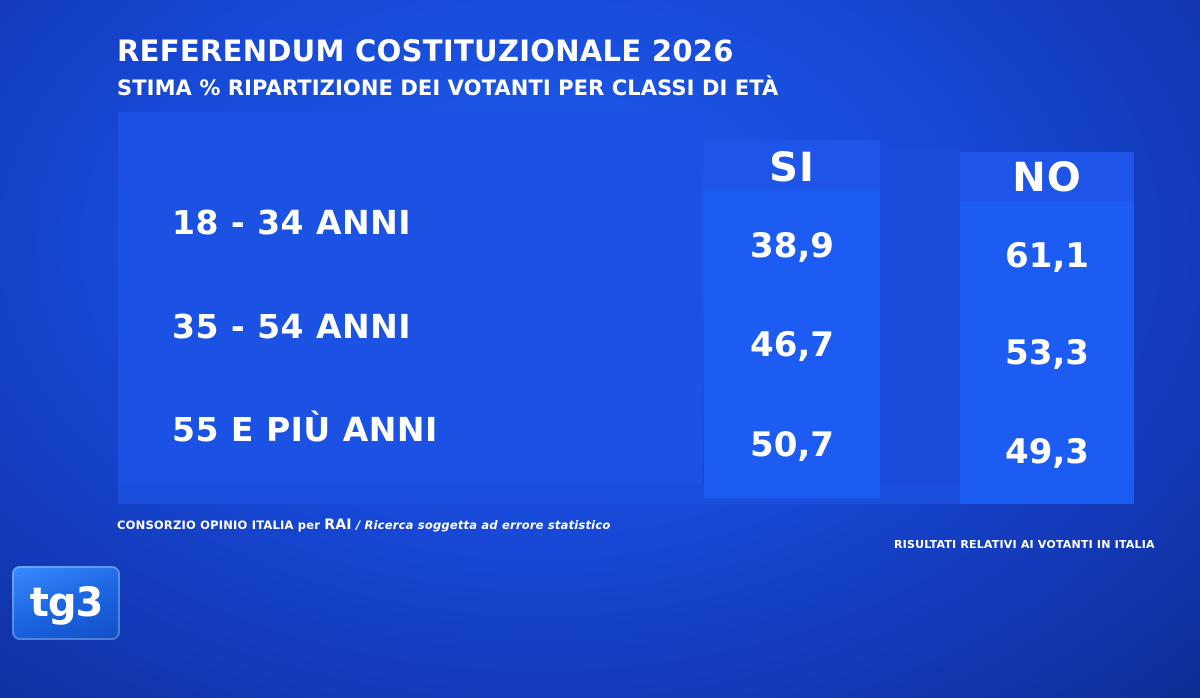 The image size is (1200, 698). I want to click on source-note: / Ricerca soggetta ad errore statistico, so click(483, 525).